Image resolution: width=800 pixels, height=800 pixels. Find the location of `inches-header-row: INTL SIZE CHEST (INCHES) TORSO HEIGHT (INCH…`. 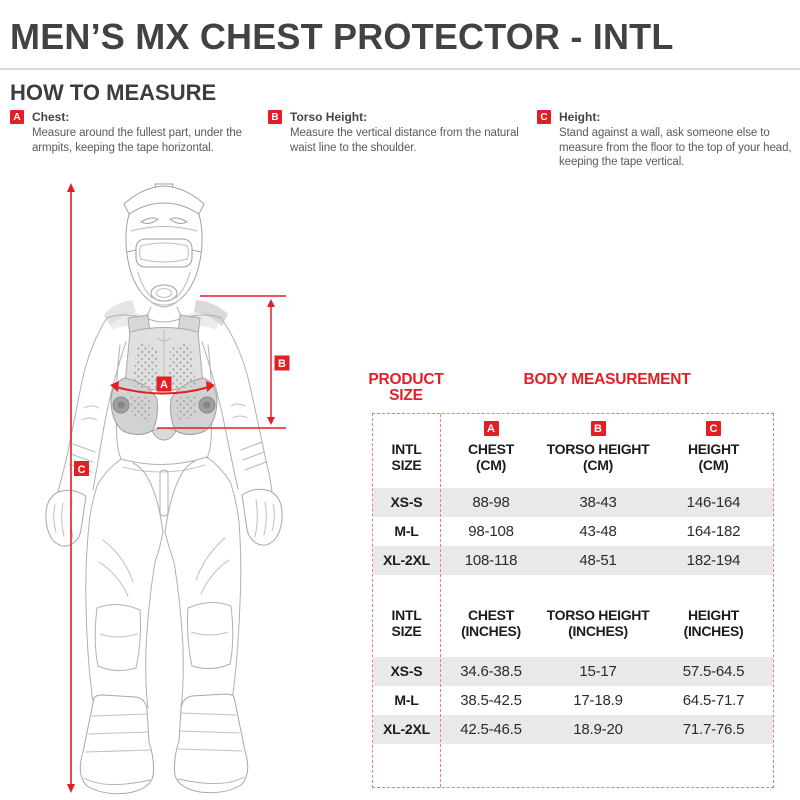

inches-header-row: INTL SIZE CHEST (INCHES) TORSO HEIGHT (INCH… is located at coordinates (573, 623).